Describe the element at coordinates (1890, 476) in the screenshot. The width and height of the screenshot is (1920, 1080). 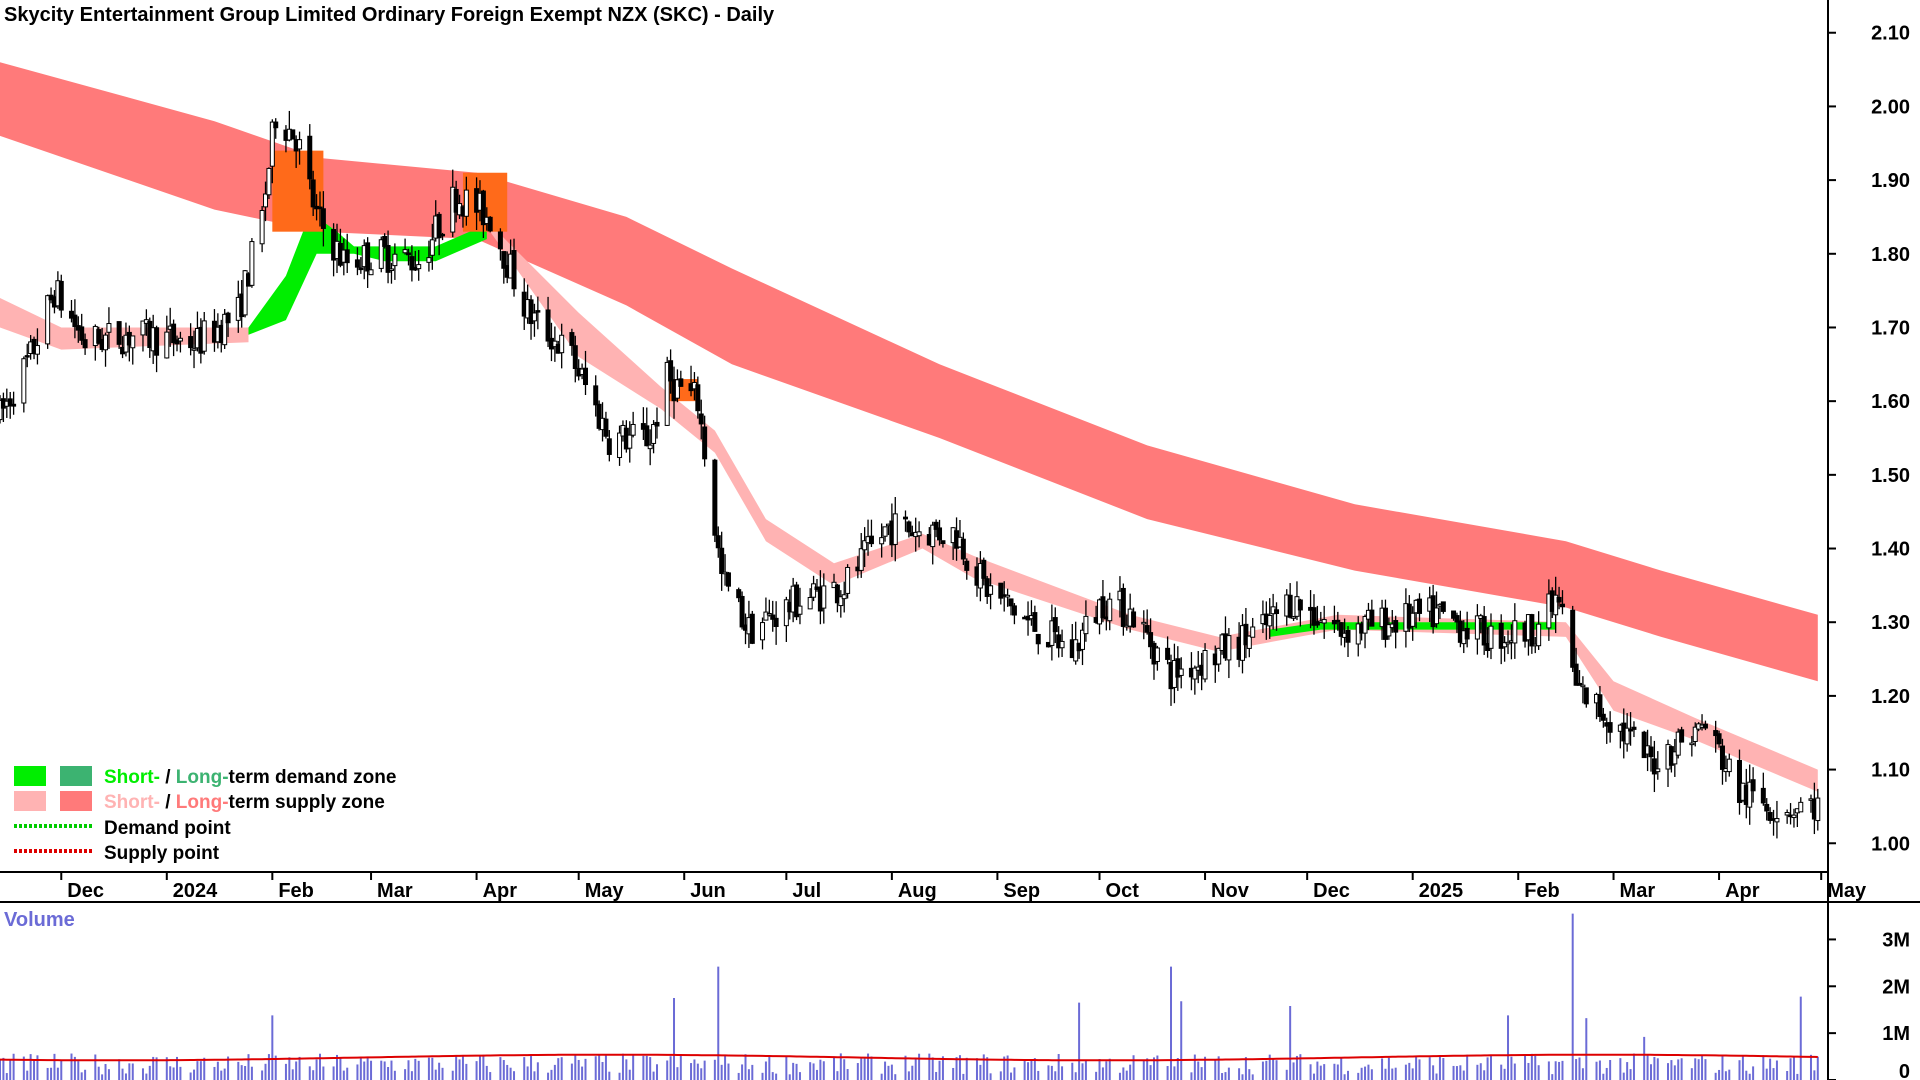
I see `price-tick-label: 1.50` at that location.